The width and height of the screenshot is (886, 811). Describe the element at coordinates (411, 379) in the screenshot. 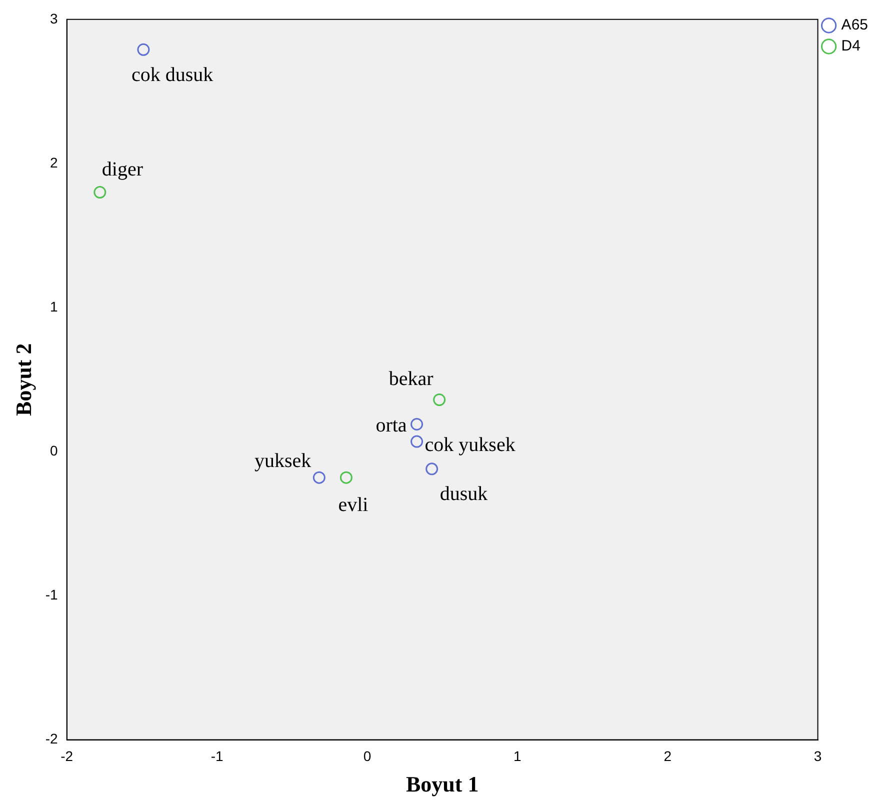

I see `annotation: bekar` at that location.